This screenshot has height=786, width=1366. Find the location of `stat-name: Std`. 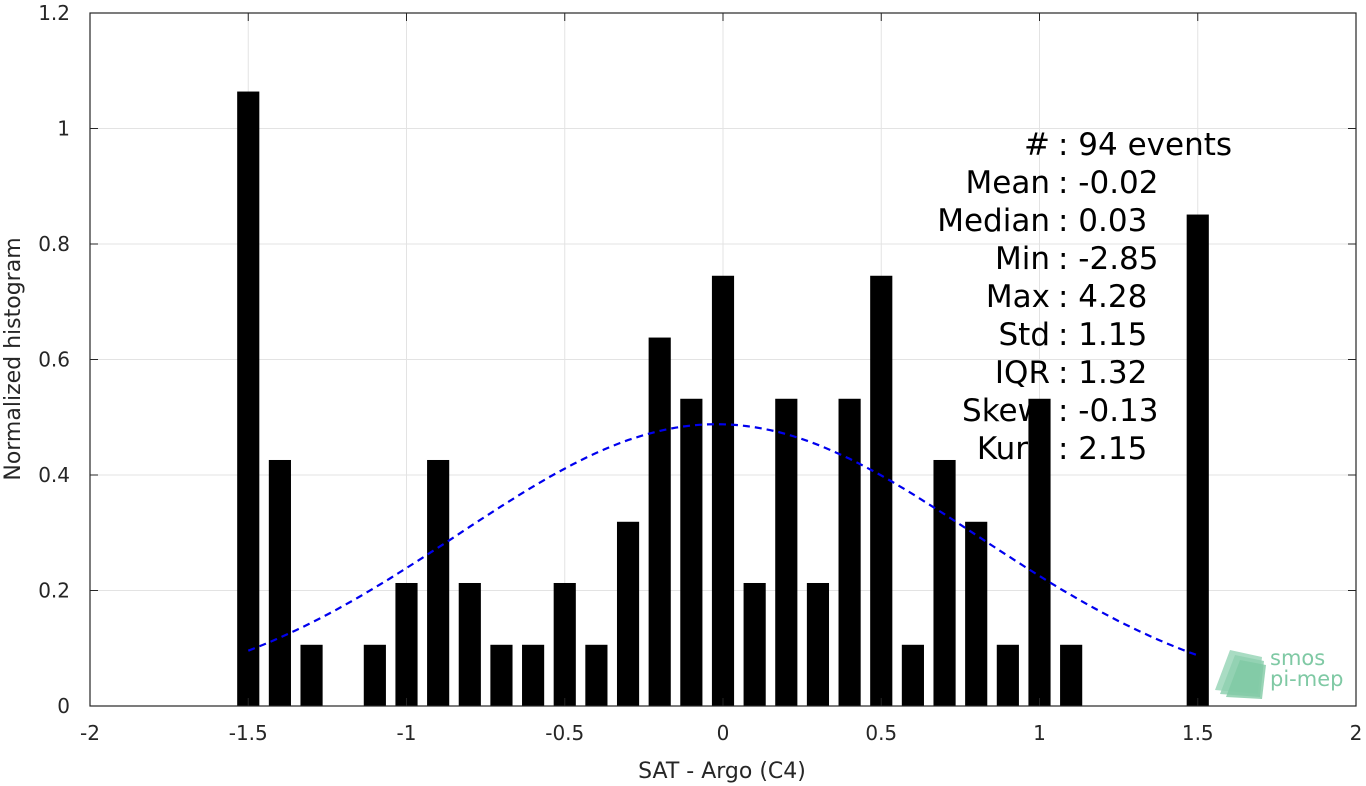

stat-name: Std is located at coordinates (1024, 335).